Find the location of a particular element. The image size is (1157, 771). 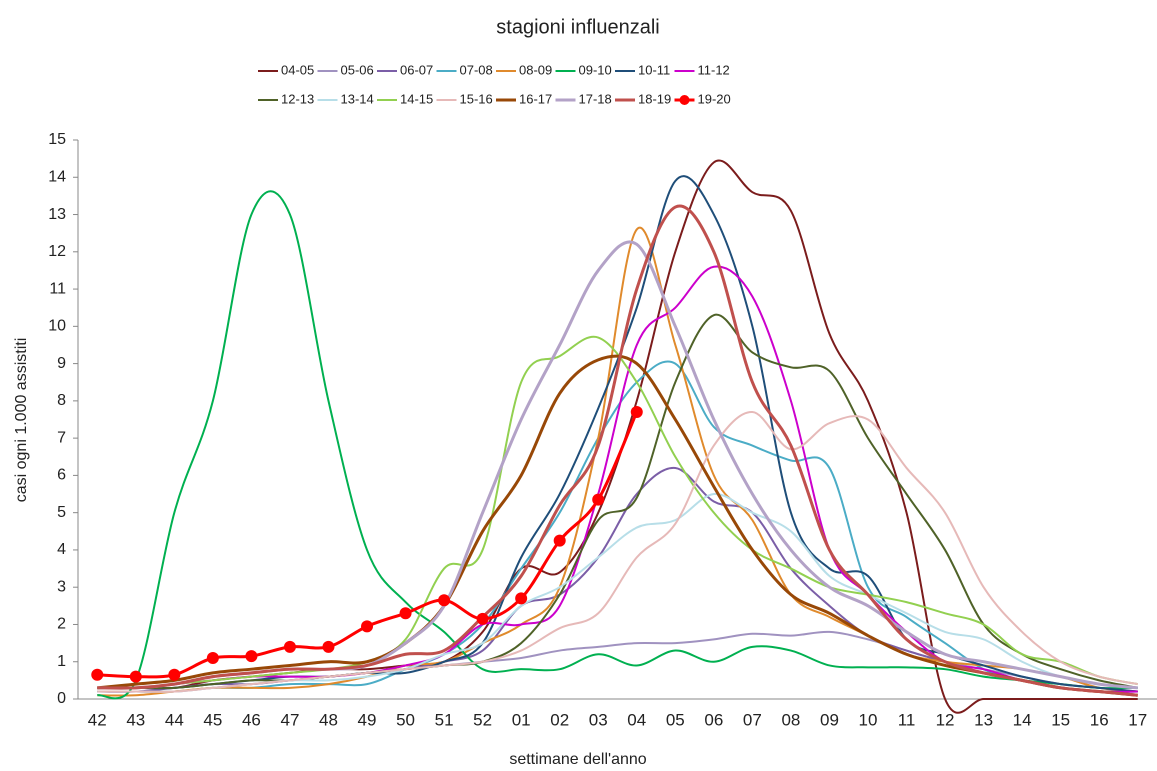

x-tick-label: 05 is located at coordinates (675, 719).